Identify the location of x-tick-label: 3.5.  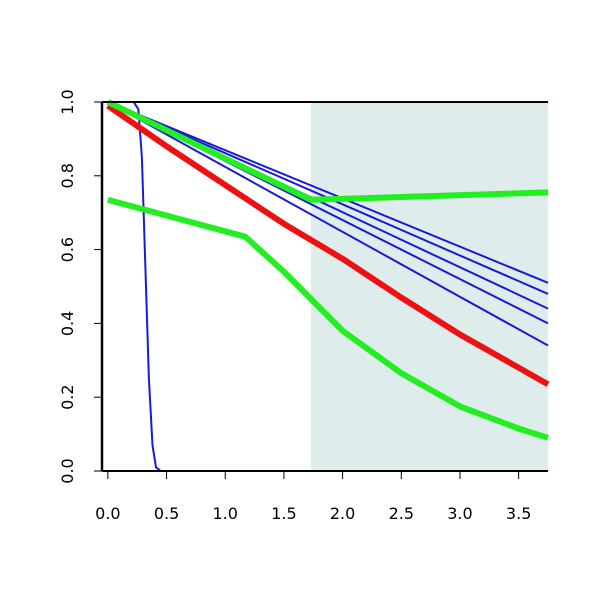
(518, 513).